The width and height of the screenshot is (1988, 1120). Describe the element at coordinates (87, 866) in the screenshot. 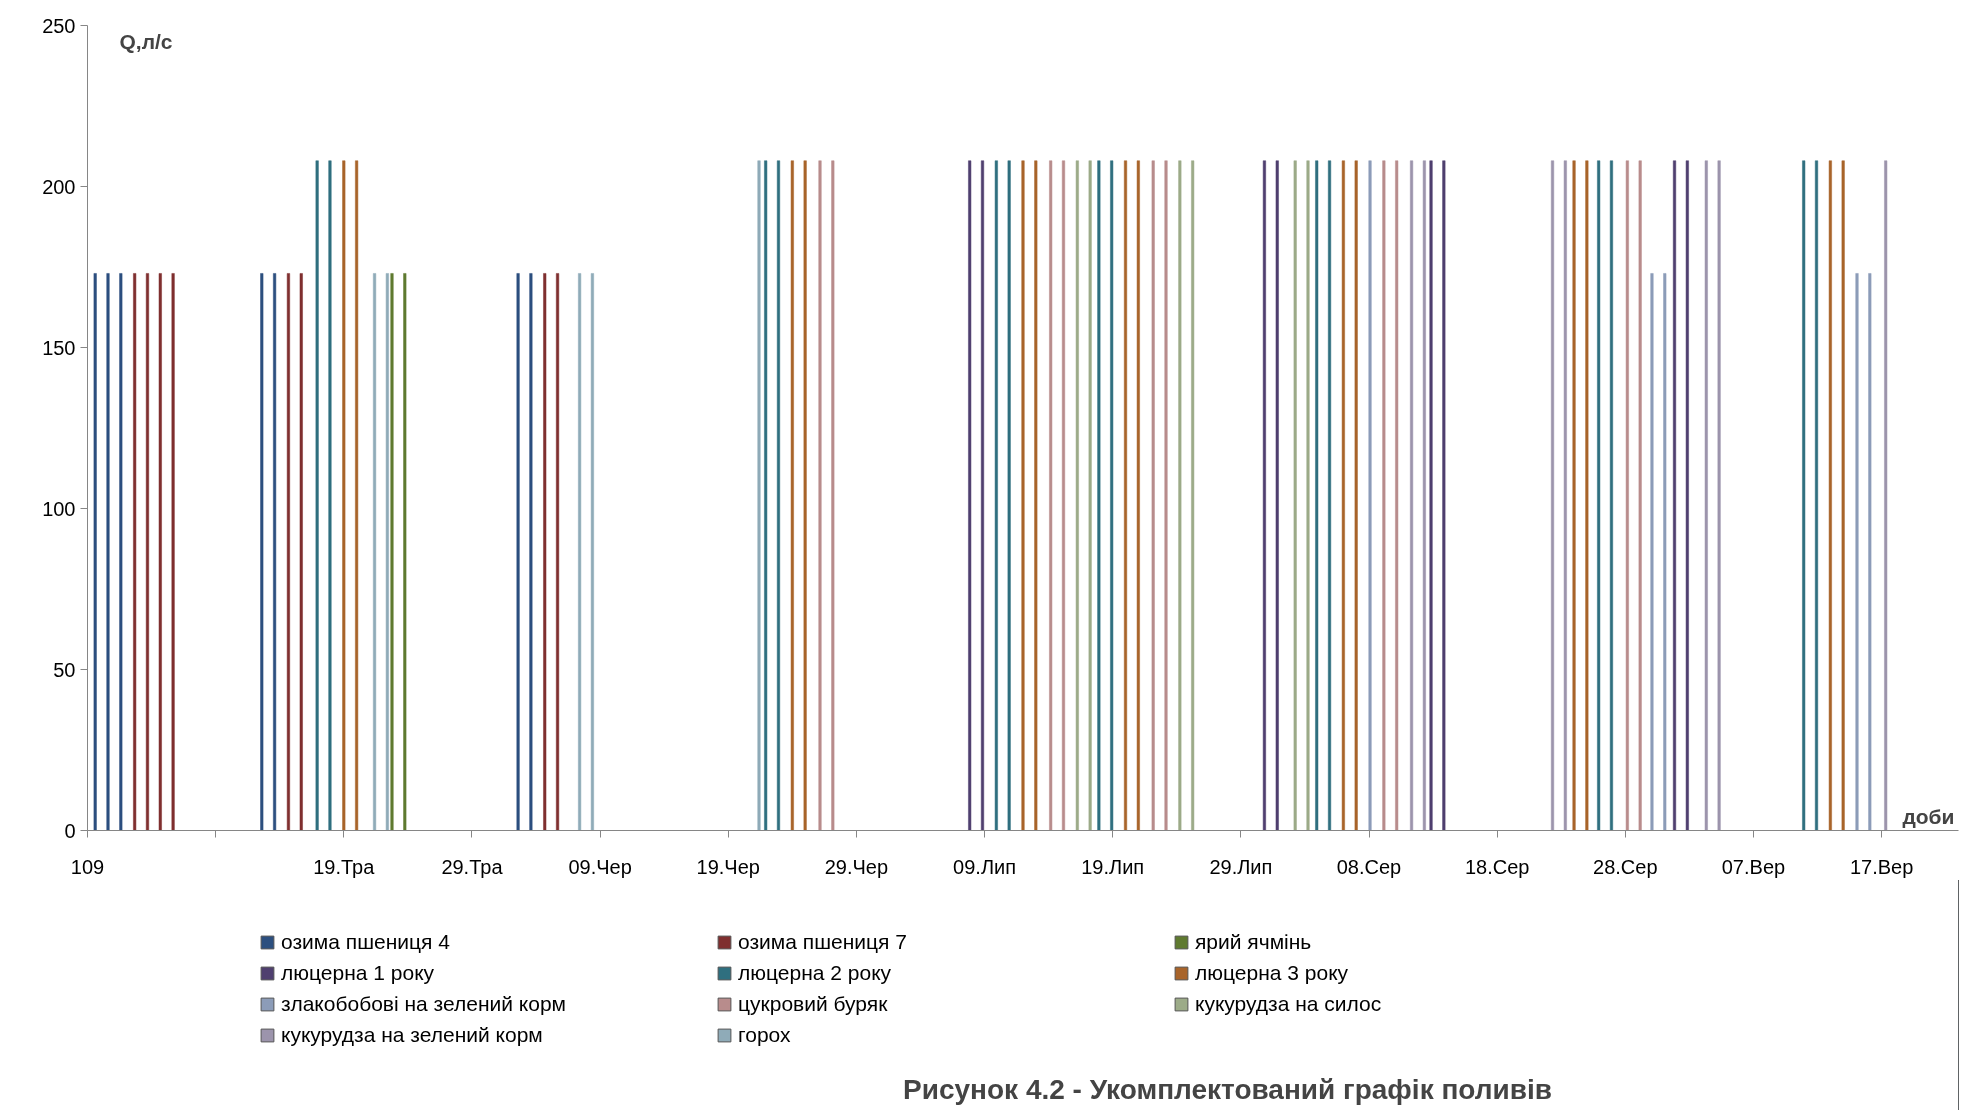

I see `x-tick-label: 109` at that location.